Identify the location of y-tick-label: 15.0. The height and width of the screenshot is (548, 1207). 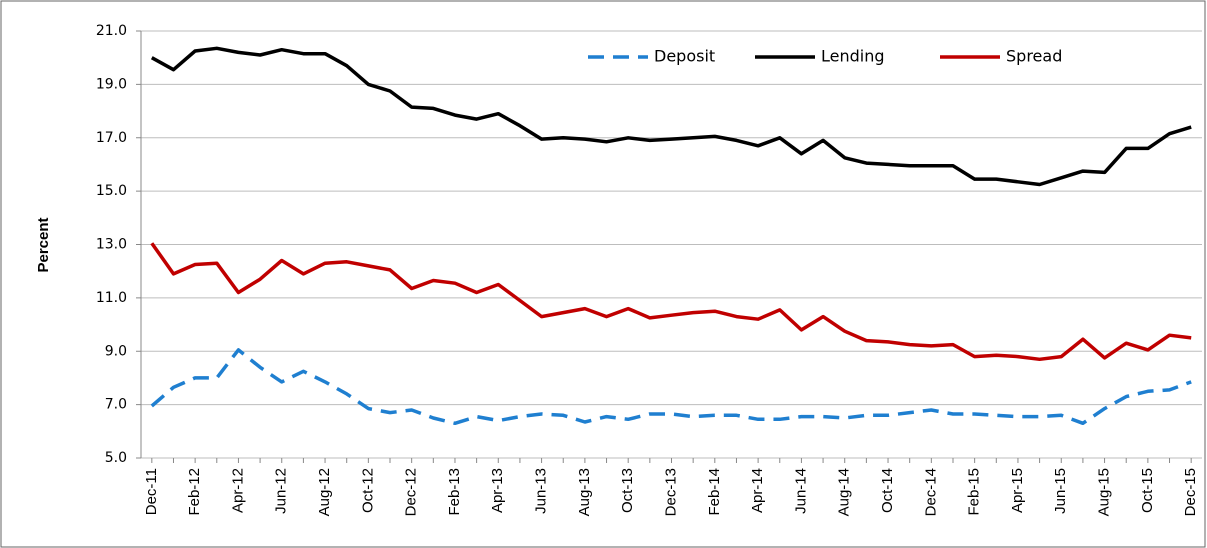
(111, 191).